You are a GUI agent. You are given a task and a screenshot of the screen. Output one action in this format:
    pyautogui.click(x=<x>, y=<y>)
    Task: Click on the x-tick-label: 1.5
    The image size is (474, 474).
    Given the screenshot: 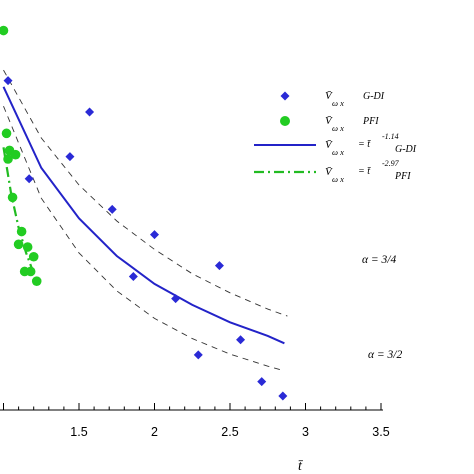 What is the action you would take?
    pyautogui.click(x=78, y=432)
    